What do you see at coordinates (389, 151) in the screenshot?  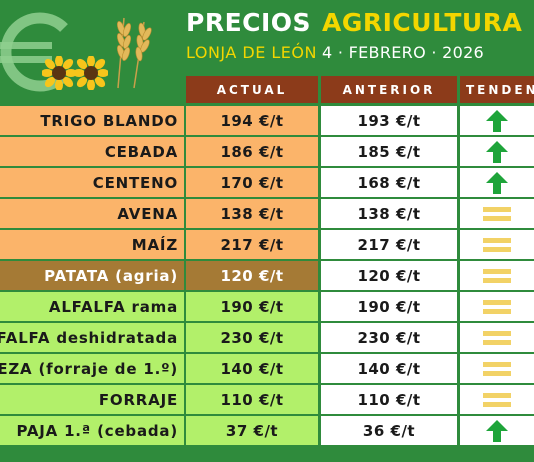 I see `previous-price: 185 €/t` at bounding box center [389, 151].